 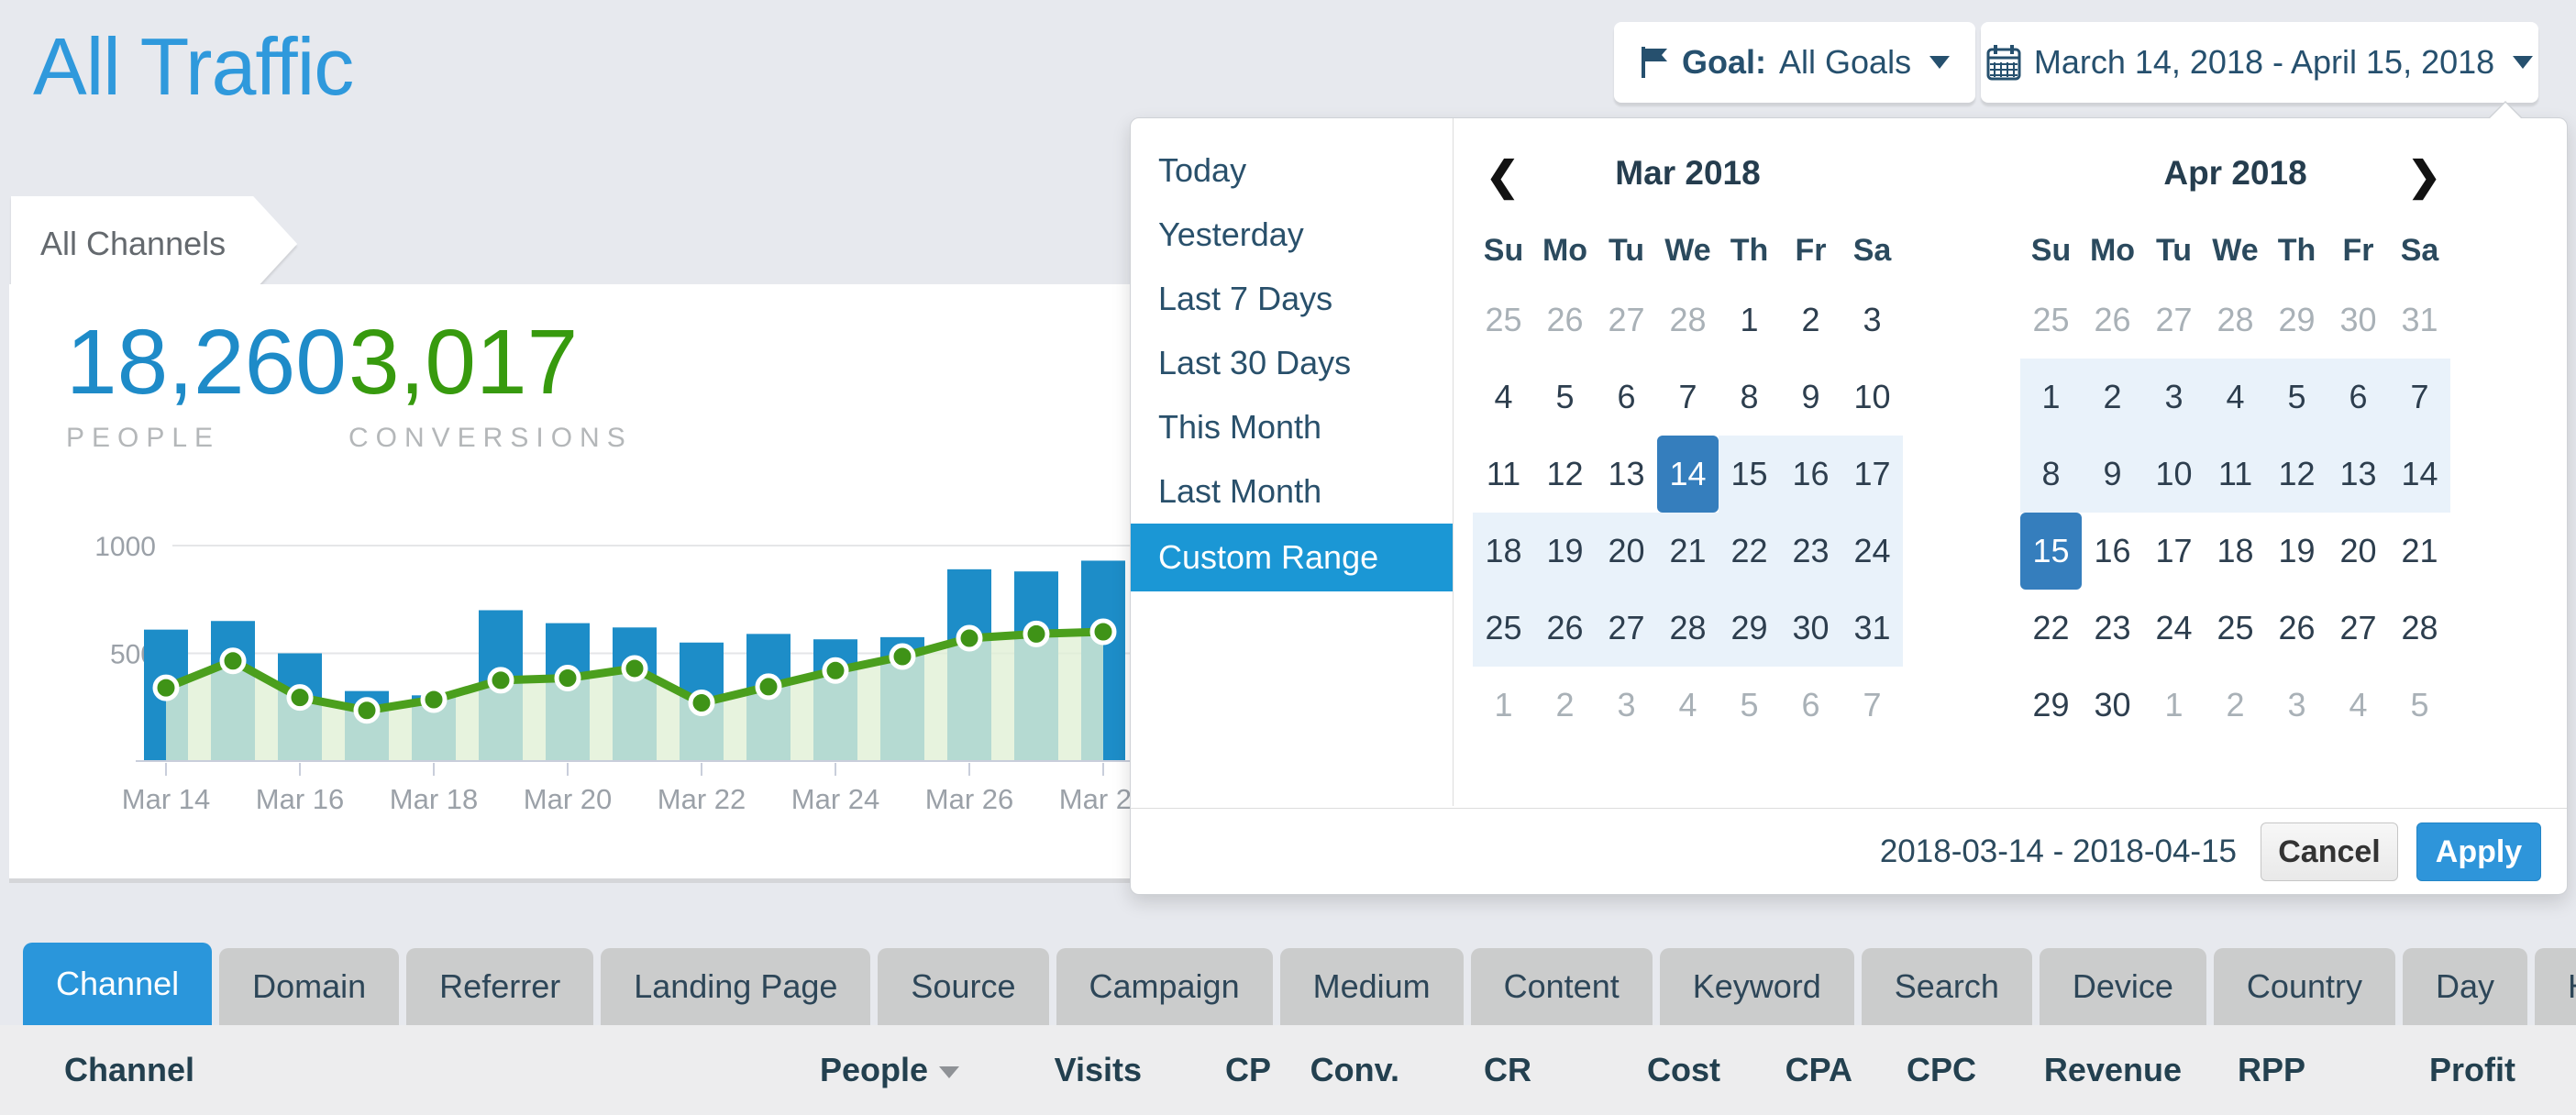 I want to click on calendar-day-selected: 14, so click(x=1688, y=474).